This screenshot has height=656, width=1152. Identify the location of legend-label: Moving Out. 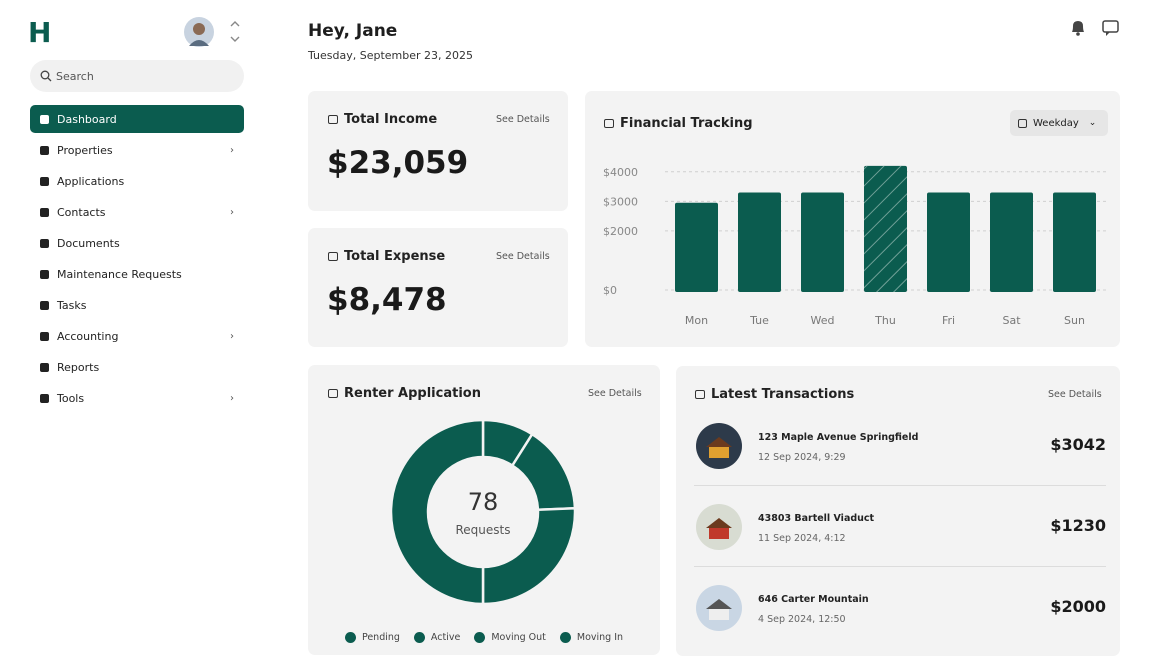
(518, 637).